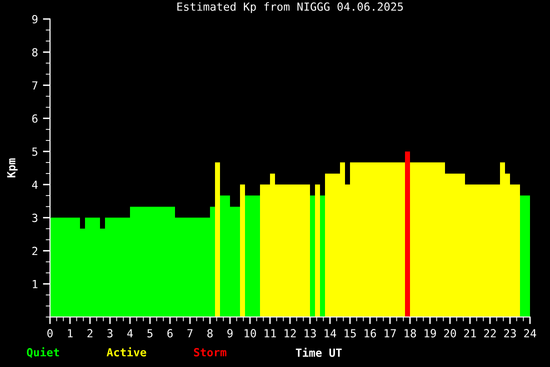 Image resolution: width=550 pixels, height=367 pixels. What do you see at coordinates (530, 333) in the screenshot?
I see `x-tick-label: 24` at bounding box center [530, 333].